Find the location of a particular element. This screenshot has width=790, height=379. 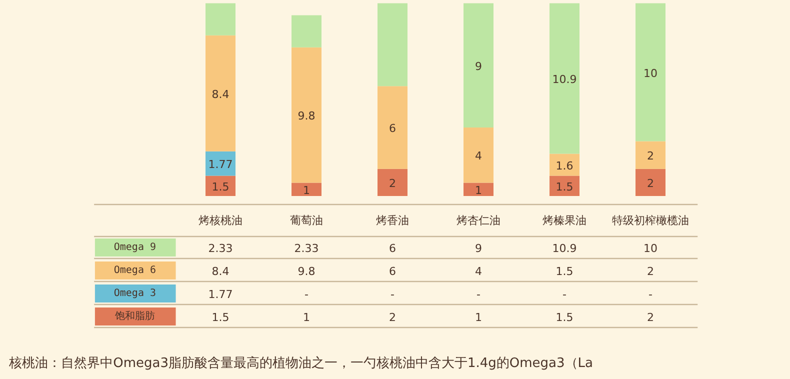

data-label: 4 is located at coordinates (478, 156).